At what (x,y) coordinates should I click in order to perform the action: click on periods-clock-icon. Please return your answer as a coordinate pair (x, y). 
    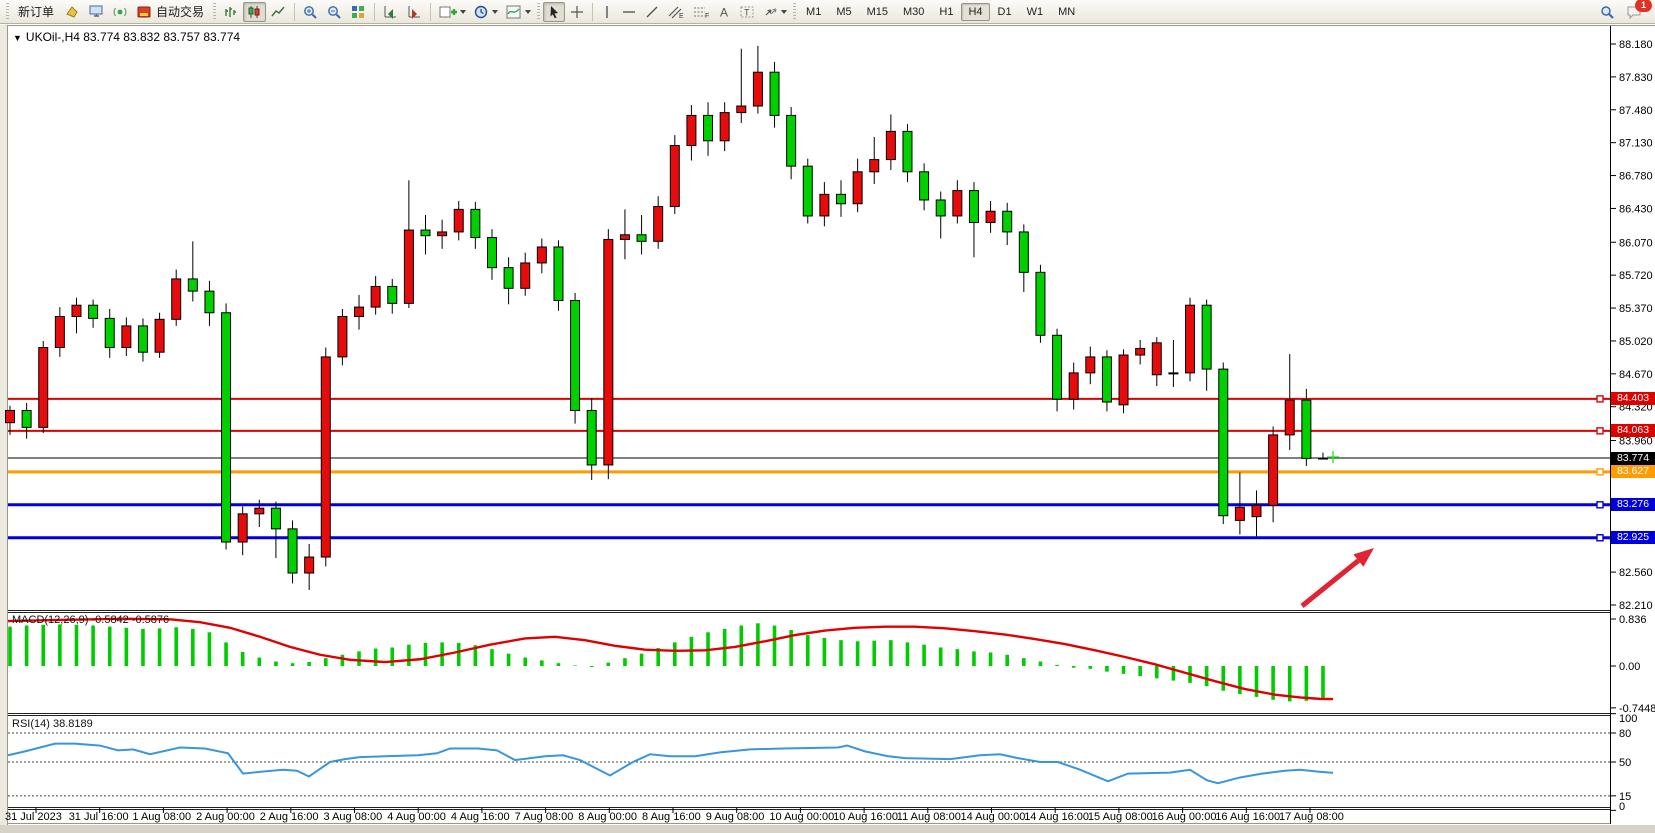
    Looking at the image, I should click on (485, 12).